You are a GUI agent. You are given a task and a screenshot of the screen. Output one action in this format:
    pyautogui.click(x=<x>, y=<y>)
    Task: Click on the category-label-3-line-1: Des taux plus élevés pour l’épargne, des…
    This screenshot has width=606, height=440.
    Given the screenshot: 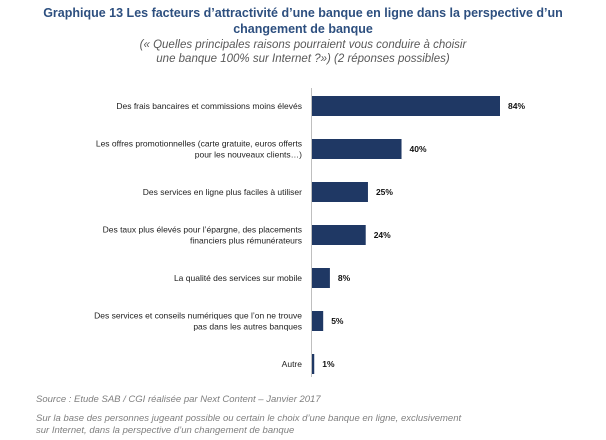 What is the action you would take?
    pyautogui.click(x=202, y=230)
    